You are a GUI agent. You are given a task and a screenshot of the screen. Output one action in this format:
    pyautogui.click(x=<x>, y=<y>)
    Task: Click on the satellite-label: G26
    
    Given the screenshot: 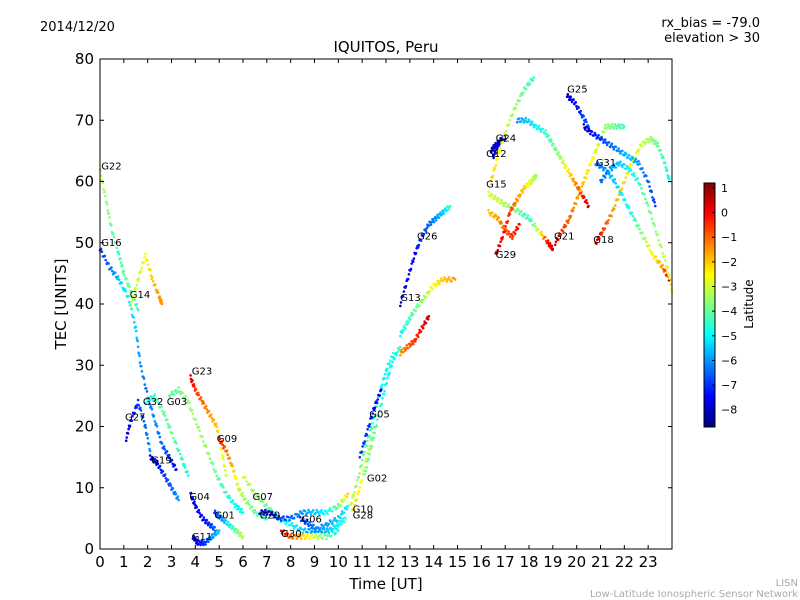 What is the action you would take?
    pyautogui.click(x=427, y=237)
    